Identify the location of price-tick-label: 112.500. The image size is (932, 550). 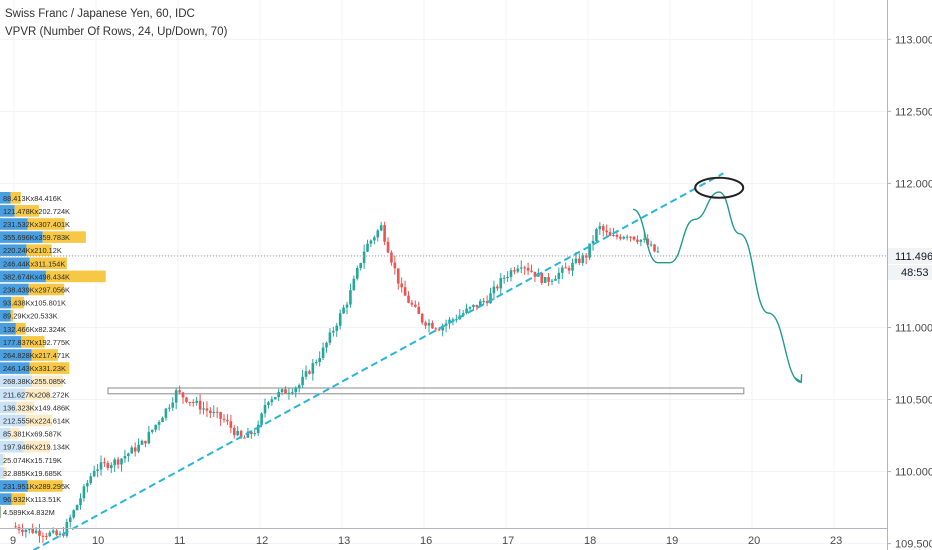
(913, 112).